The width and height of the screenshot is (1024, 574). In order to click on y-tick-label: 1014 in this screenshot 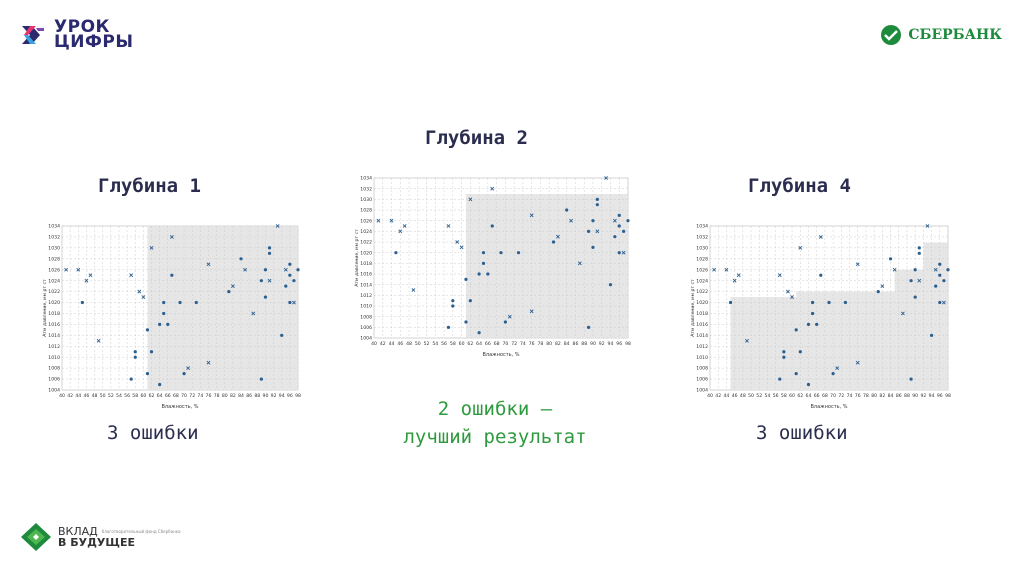, I will do `click(702, 336)`.